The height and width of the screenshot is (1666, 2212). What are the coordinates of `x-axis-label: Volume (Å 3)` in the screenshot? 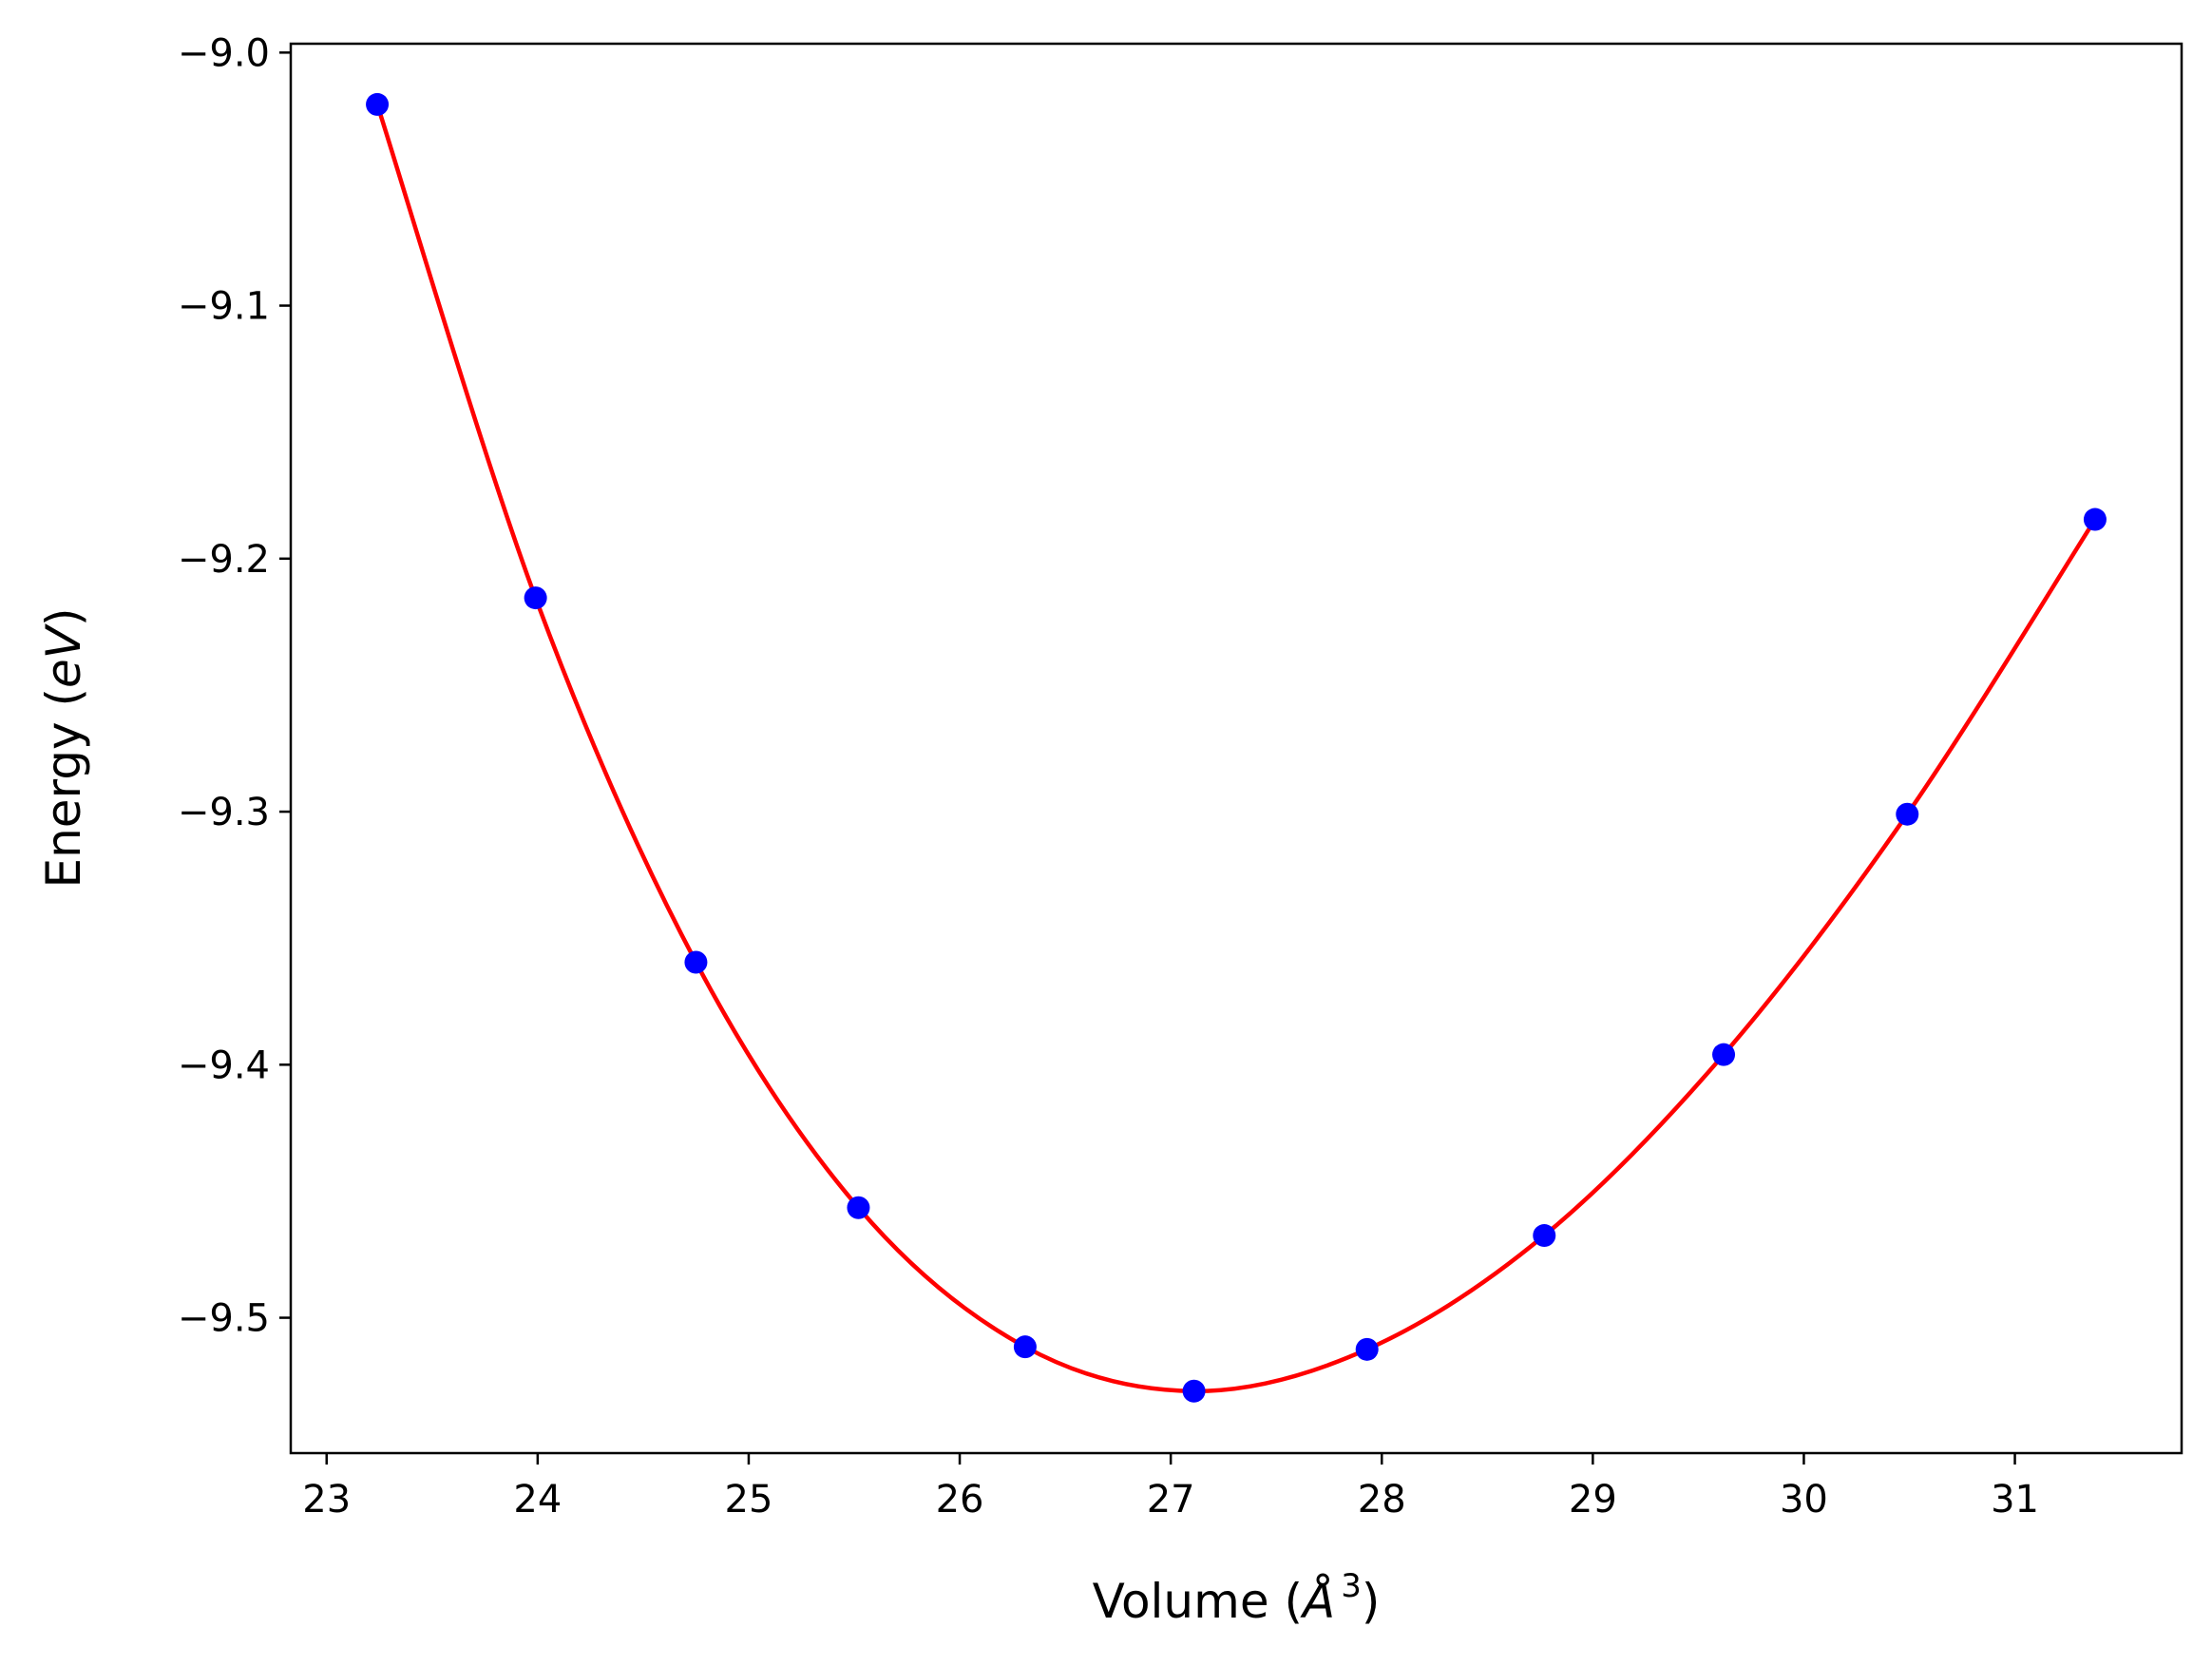 It's located at (1237, 1598).